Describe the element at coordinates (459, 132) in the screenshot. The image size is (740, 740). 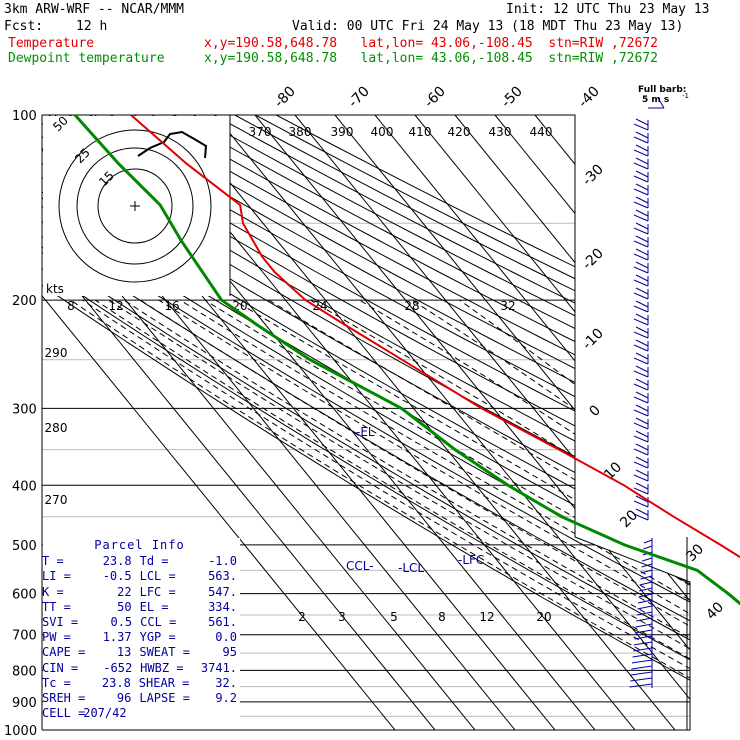
I see `theta-label: 420` at that location.